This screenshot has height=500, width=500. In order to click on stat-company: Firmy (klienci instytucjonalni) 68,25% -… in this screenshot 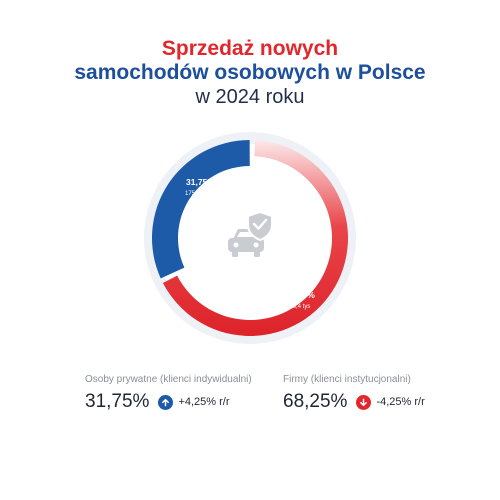, I will do `click(354, 393)`.